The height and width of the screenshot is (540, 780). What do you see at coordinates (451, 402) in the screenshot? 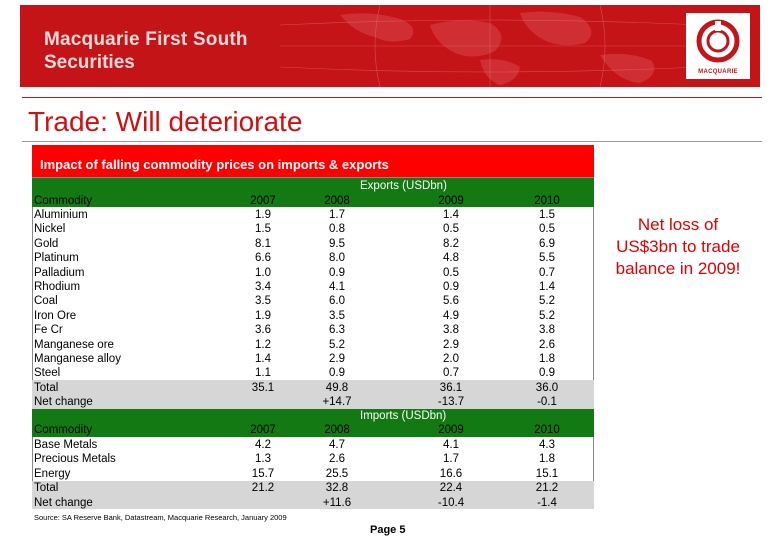
I see `exports-cell: -13.7` at bounding box center [451, 402].